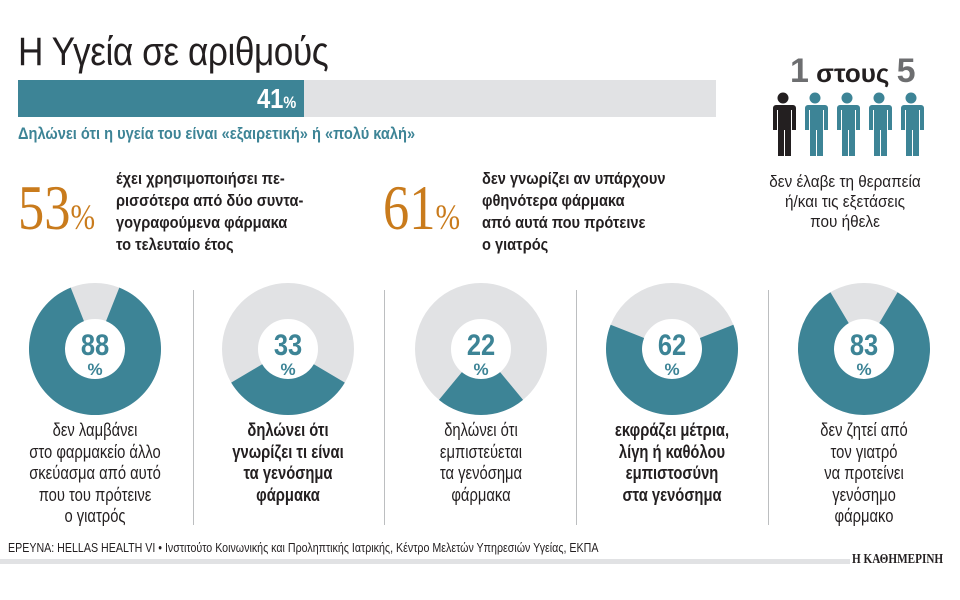 The image size is (960, 600). I want to click on stat-line: ο γιατρός, so click(515, 244).